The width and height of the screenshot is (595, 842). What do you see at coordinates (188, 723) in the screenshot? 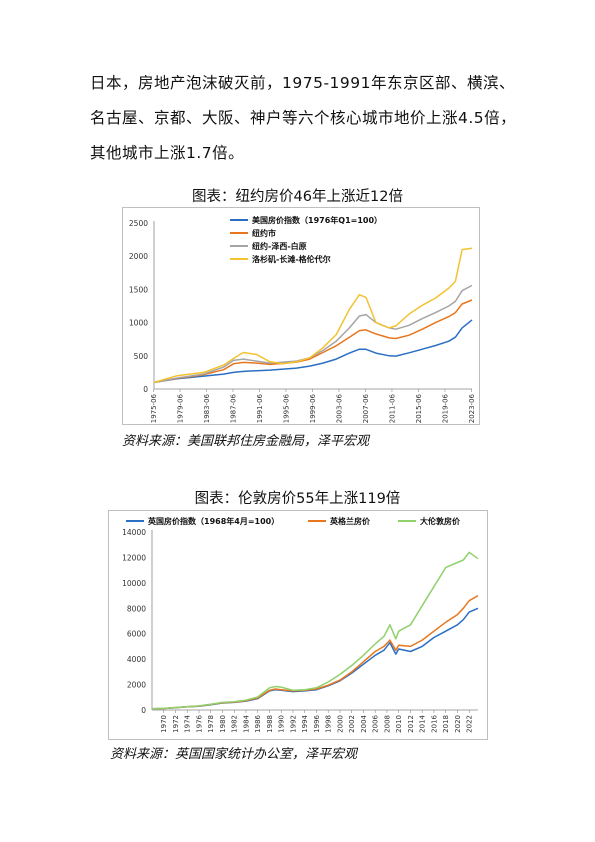
I see `x-tick-label: 1974` at bounding box center [188, 723].